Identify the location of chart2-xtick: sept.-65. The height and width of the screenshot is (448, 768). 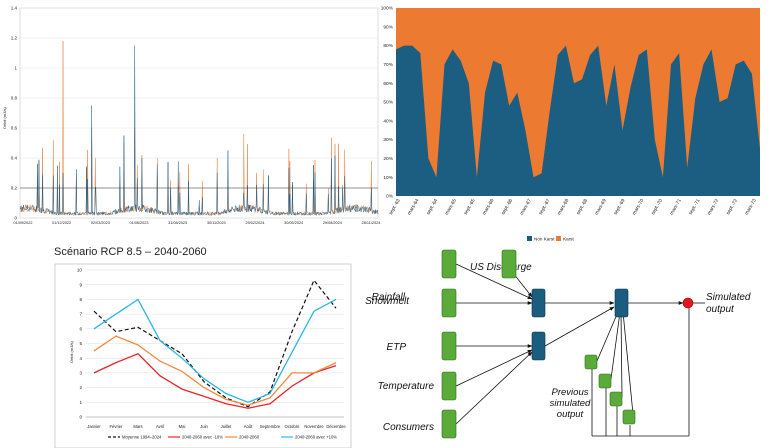
(470, 207).